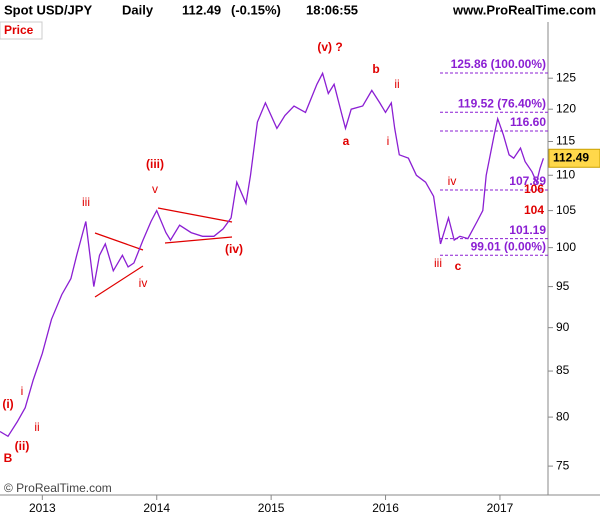 The height and width of the screenshot is (519, 600). Describe the element at coordinates (527, 230) in the screenshot. I see `fib-label: 101.19` at that location.